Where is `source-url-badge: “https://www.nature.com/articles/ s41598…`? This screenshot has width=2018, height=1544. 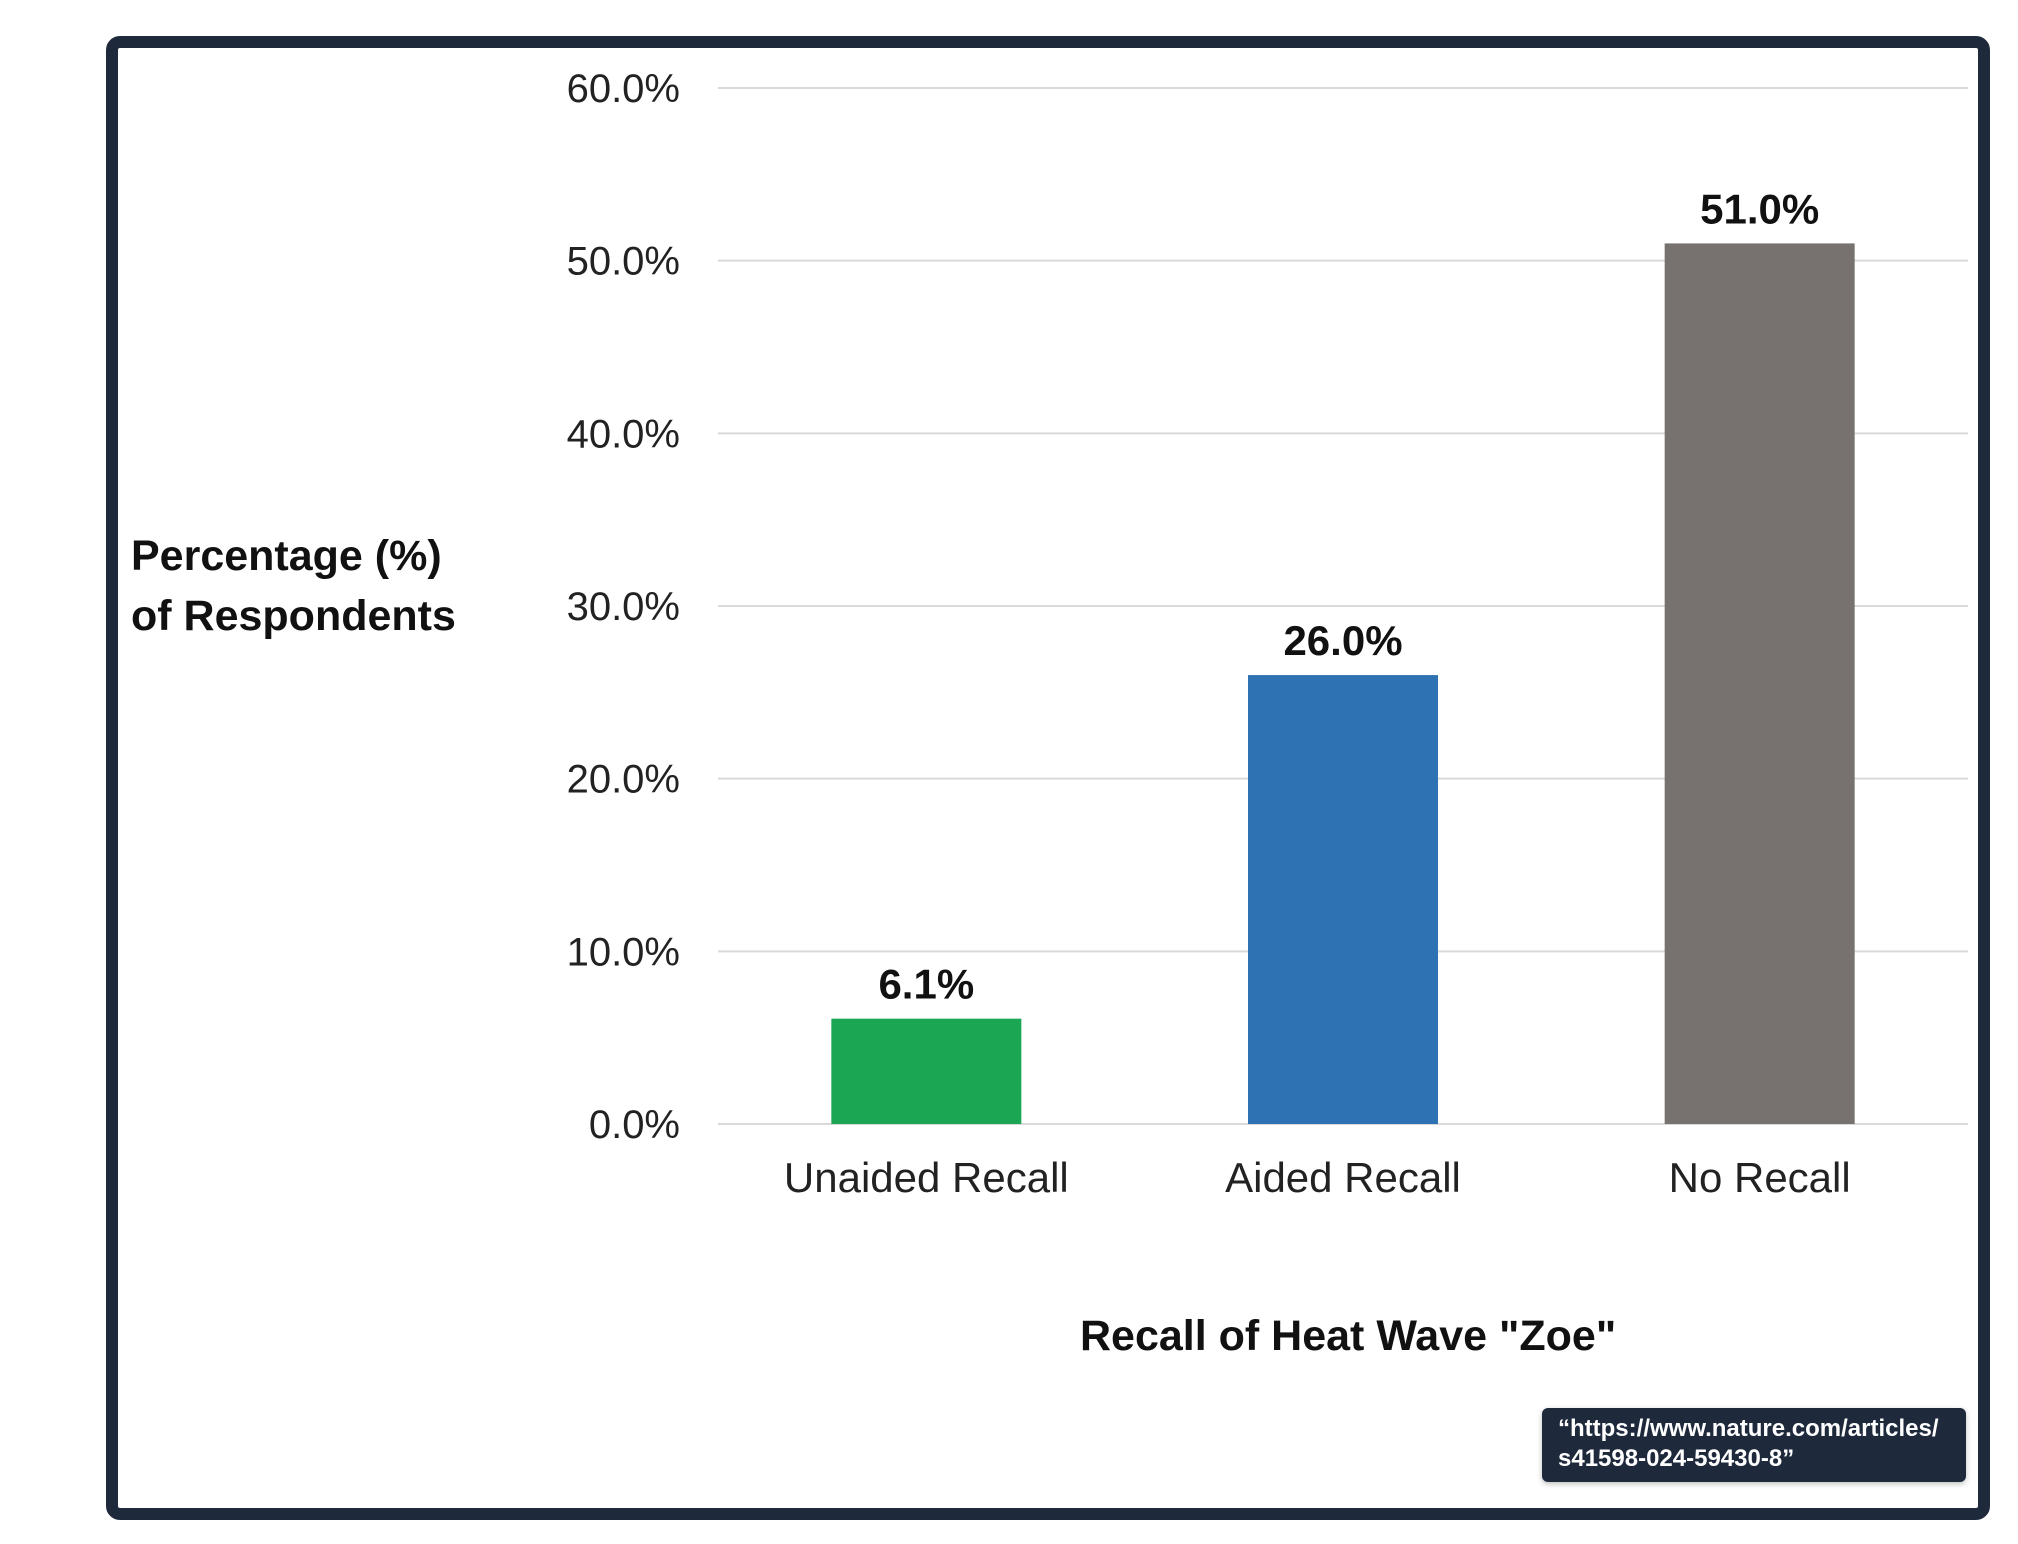
source-url-badge: “https://www.nature.com/articles/ s41598… is located at coordinates (1754, 1445).